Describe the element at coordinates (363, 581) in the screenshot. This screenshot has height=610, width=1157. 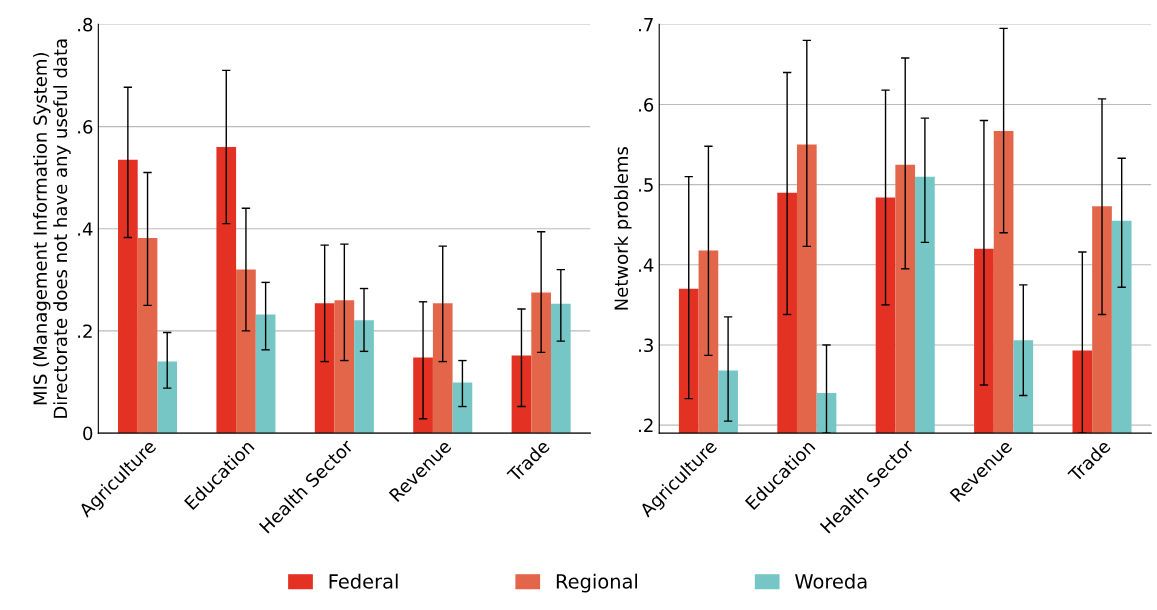
I see `legend-label: Federal` at that location.